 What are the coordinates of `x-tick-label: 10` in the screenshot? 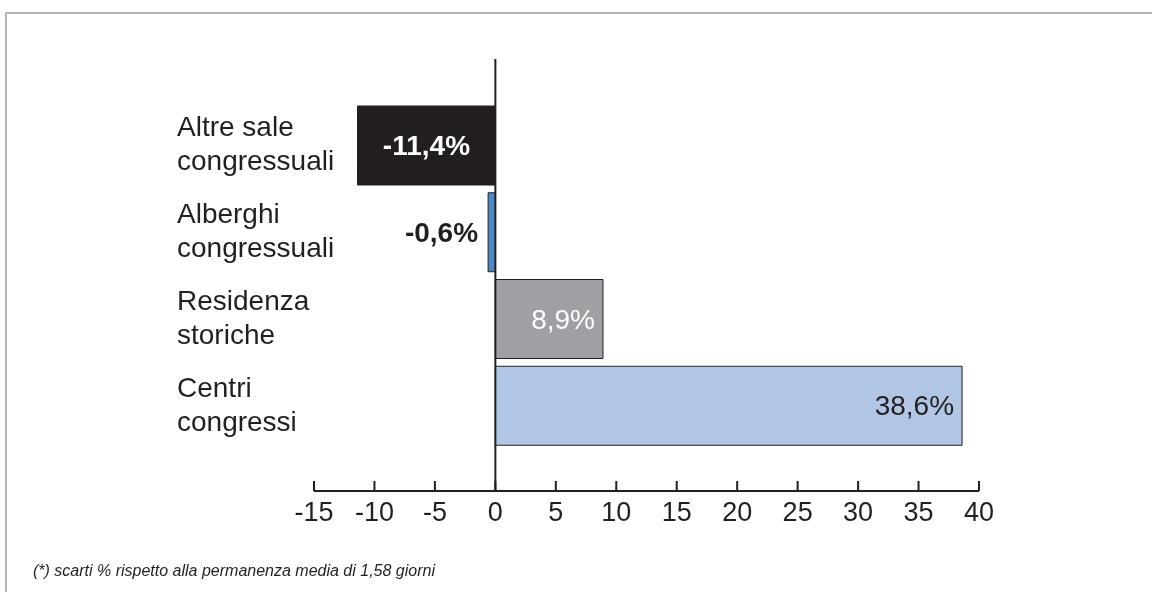 It's located at (616, 512).